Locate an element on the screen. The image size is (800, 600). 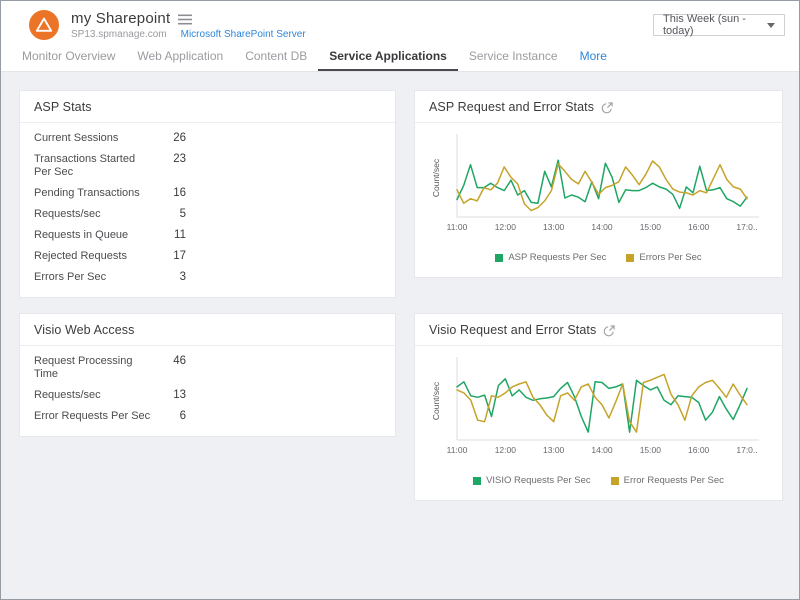
legend-label: ASP Requests Per Sec is located at coordinates (557, 257).